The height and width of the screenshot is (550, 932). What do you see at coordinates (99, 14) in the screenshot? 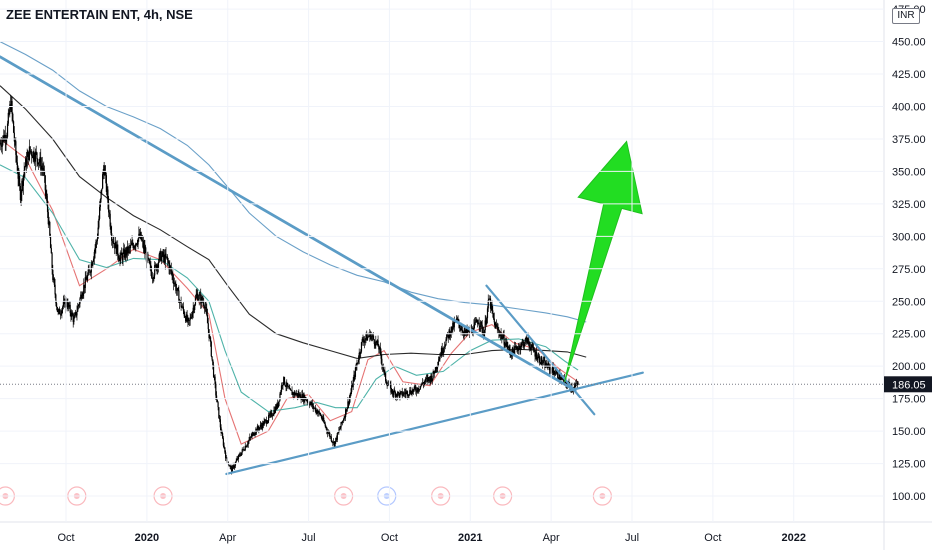
I see `chart-title: ZEE ENTERTAIN ENT, 4h, NSE` at bounding box center [99, 14].